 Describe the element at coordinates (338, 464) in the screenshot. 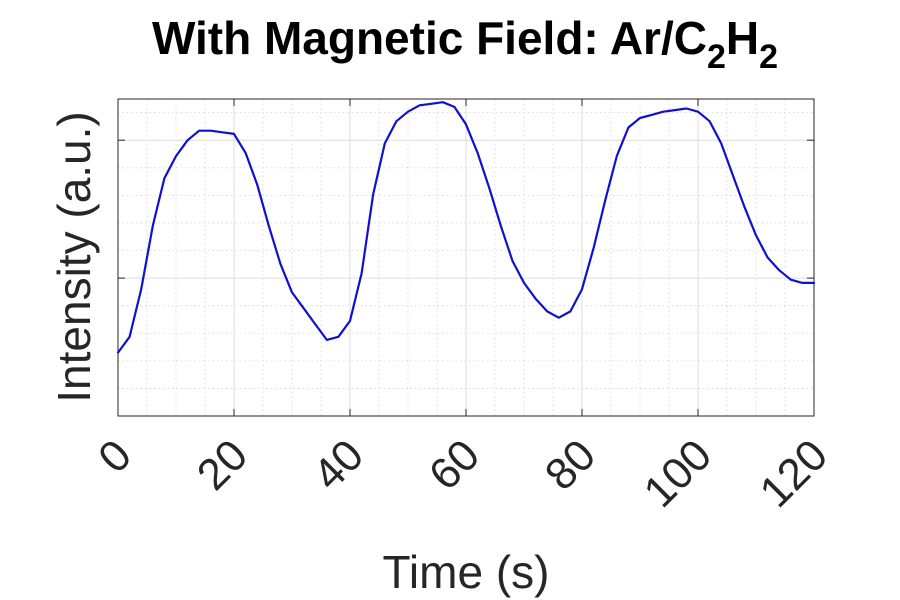

I see `x-tick-label: 40` at that location.